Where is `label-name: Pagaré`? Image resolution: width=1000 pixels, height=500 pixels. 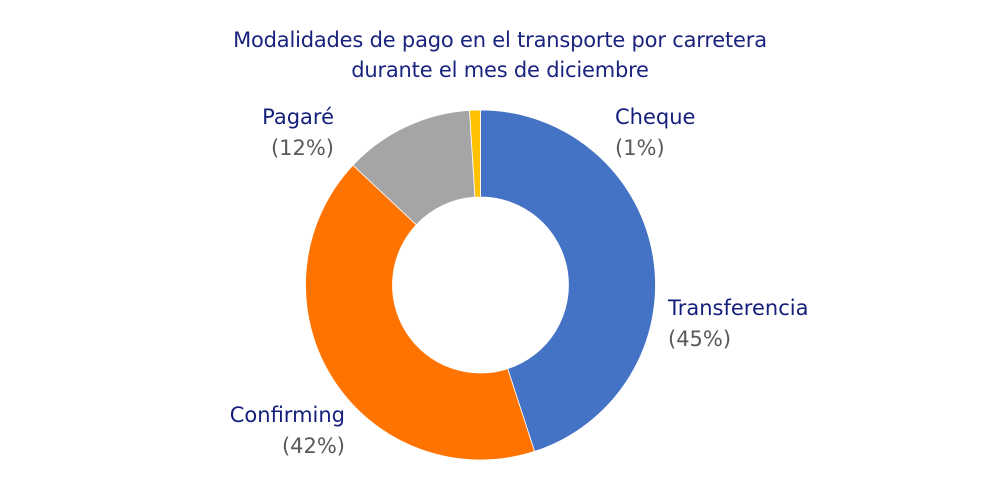 label-name: Pagaré is located at coordinates (298, 117).